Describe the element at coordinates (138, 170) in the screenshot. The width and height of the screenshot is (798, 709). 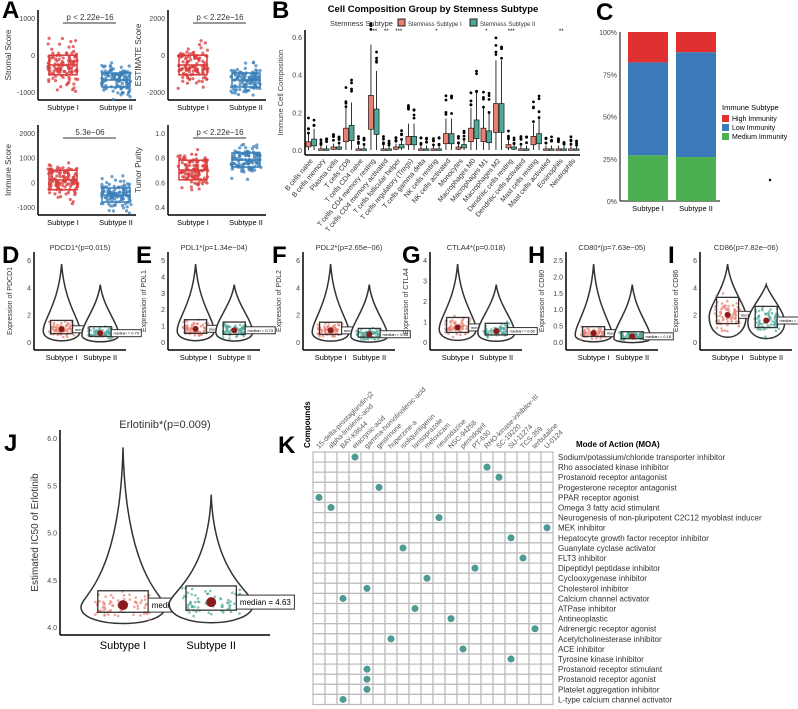
I see `y-axis-label: Tumor Purity` at that location.